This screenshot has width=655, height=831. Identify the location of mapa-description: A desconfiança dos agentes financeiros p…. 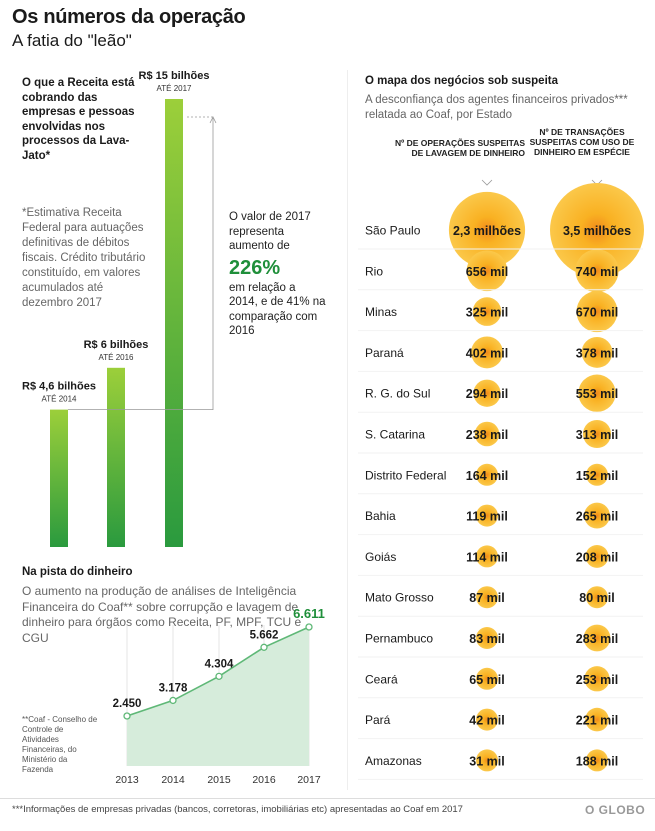
(496, 107).